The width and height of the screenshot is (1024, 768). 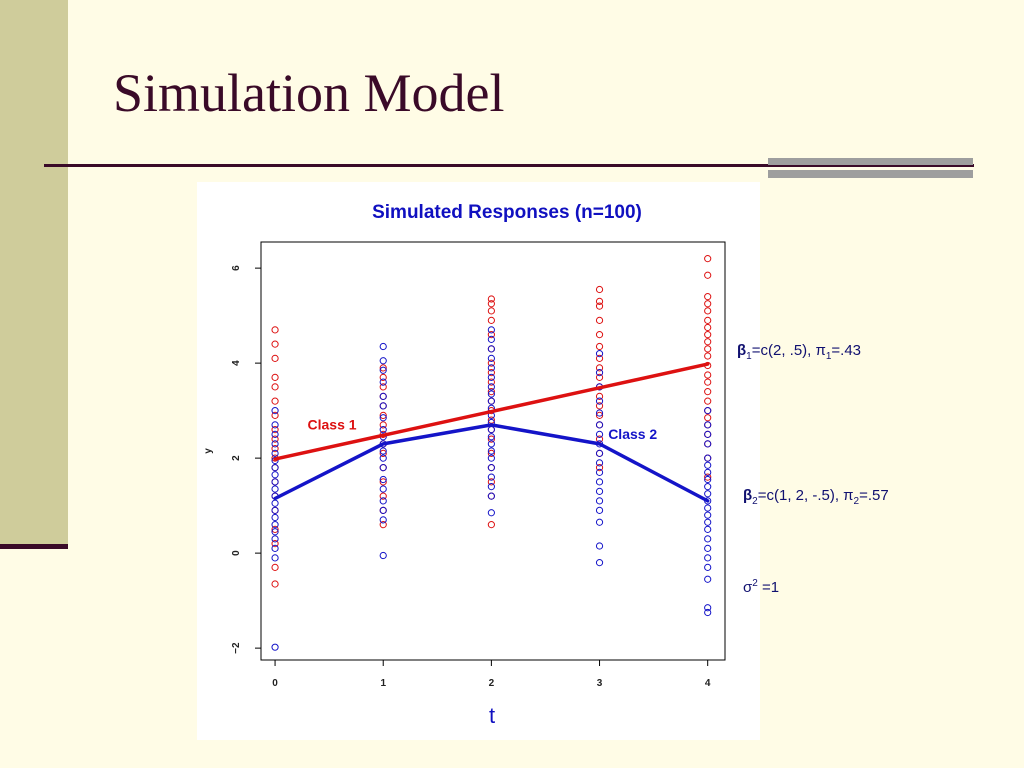 What do you see at coordinates (383, 683) in the screenshot?
I see `x-tick-label: 1` at bounding box center [383, 683].